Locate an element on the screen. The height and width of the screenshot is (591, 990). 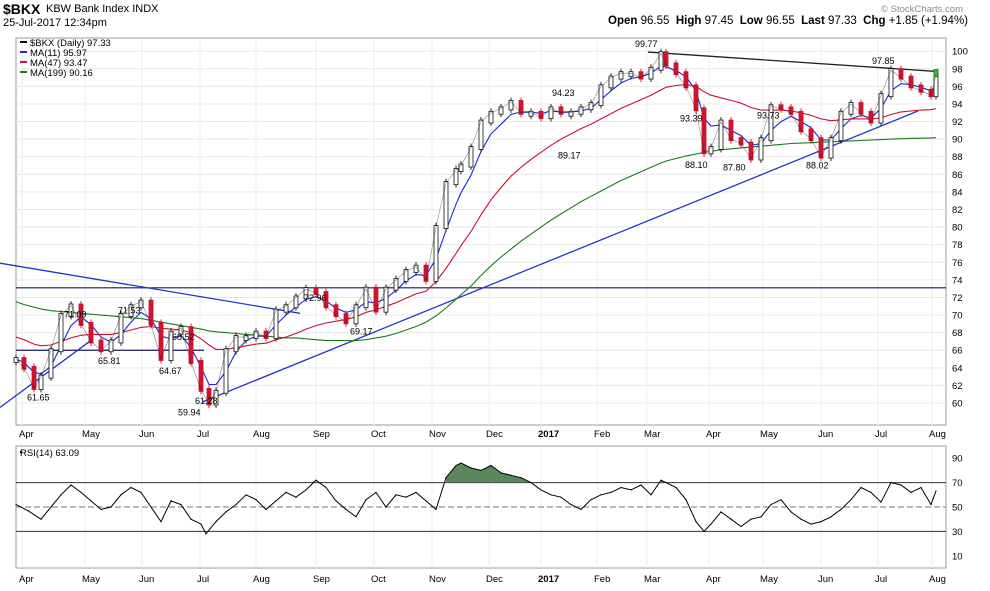
price-annotation: 99.77 is located at coordinates (646, 44).